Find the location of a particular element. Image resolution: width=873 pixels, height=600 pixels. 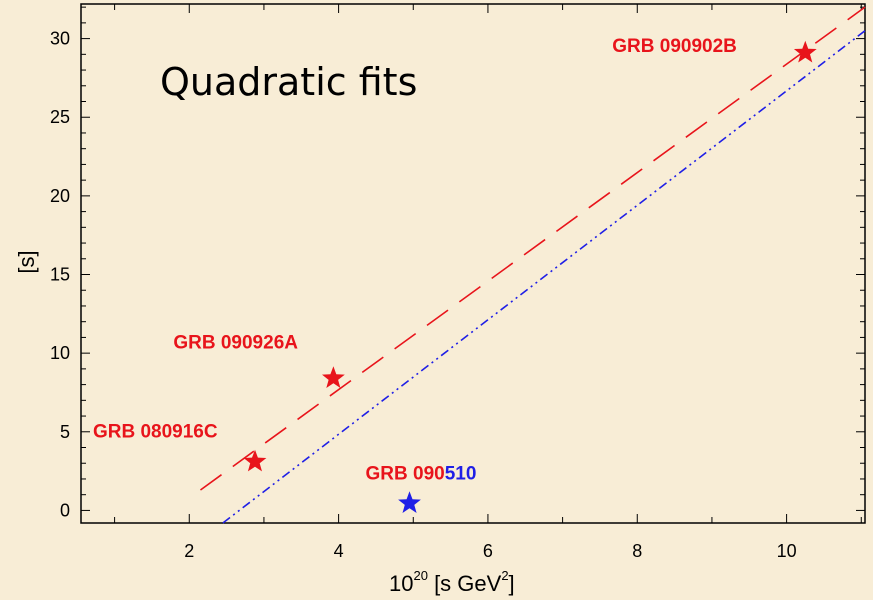

y-tick-label: 15 is located at coordinates (60, 275).